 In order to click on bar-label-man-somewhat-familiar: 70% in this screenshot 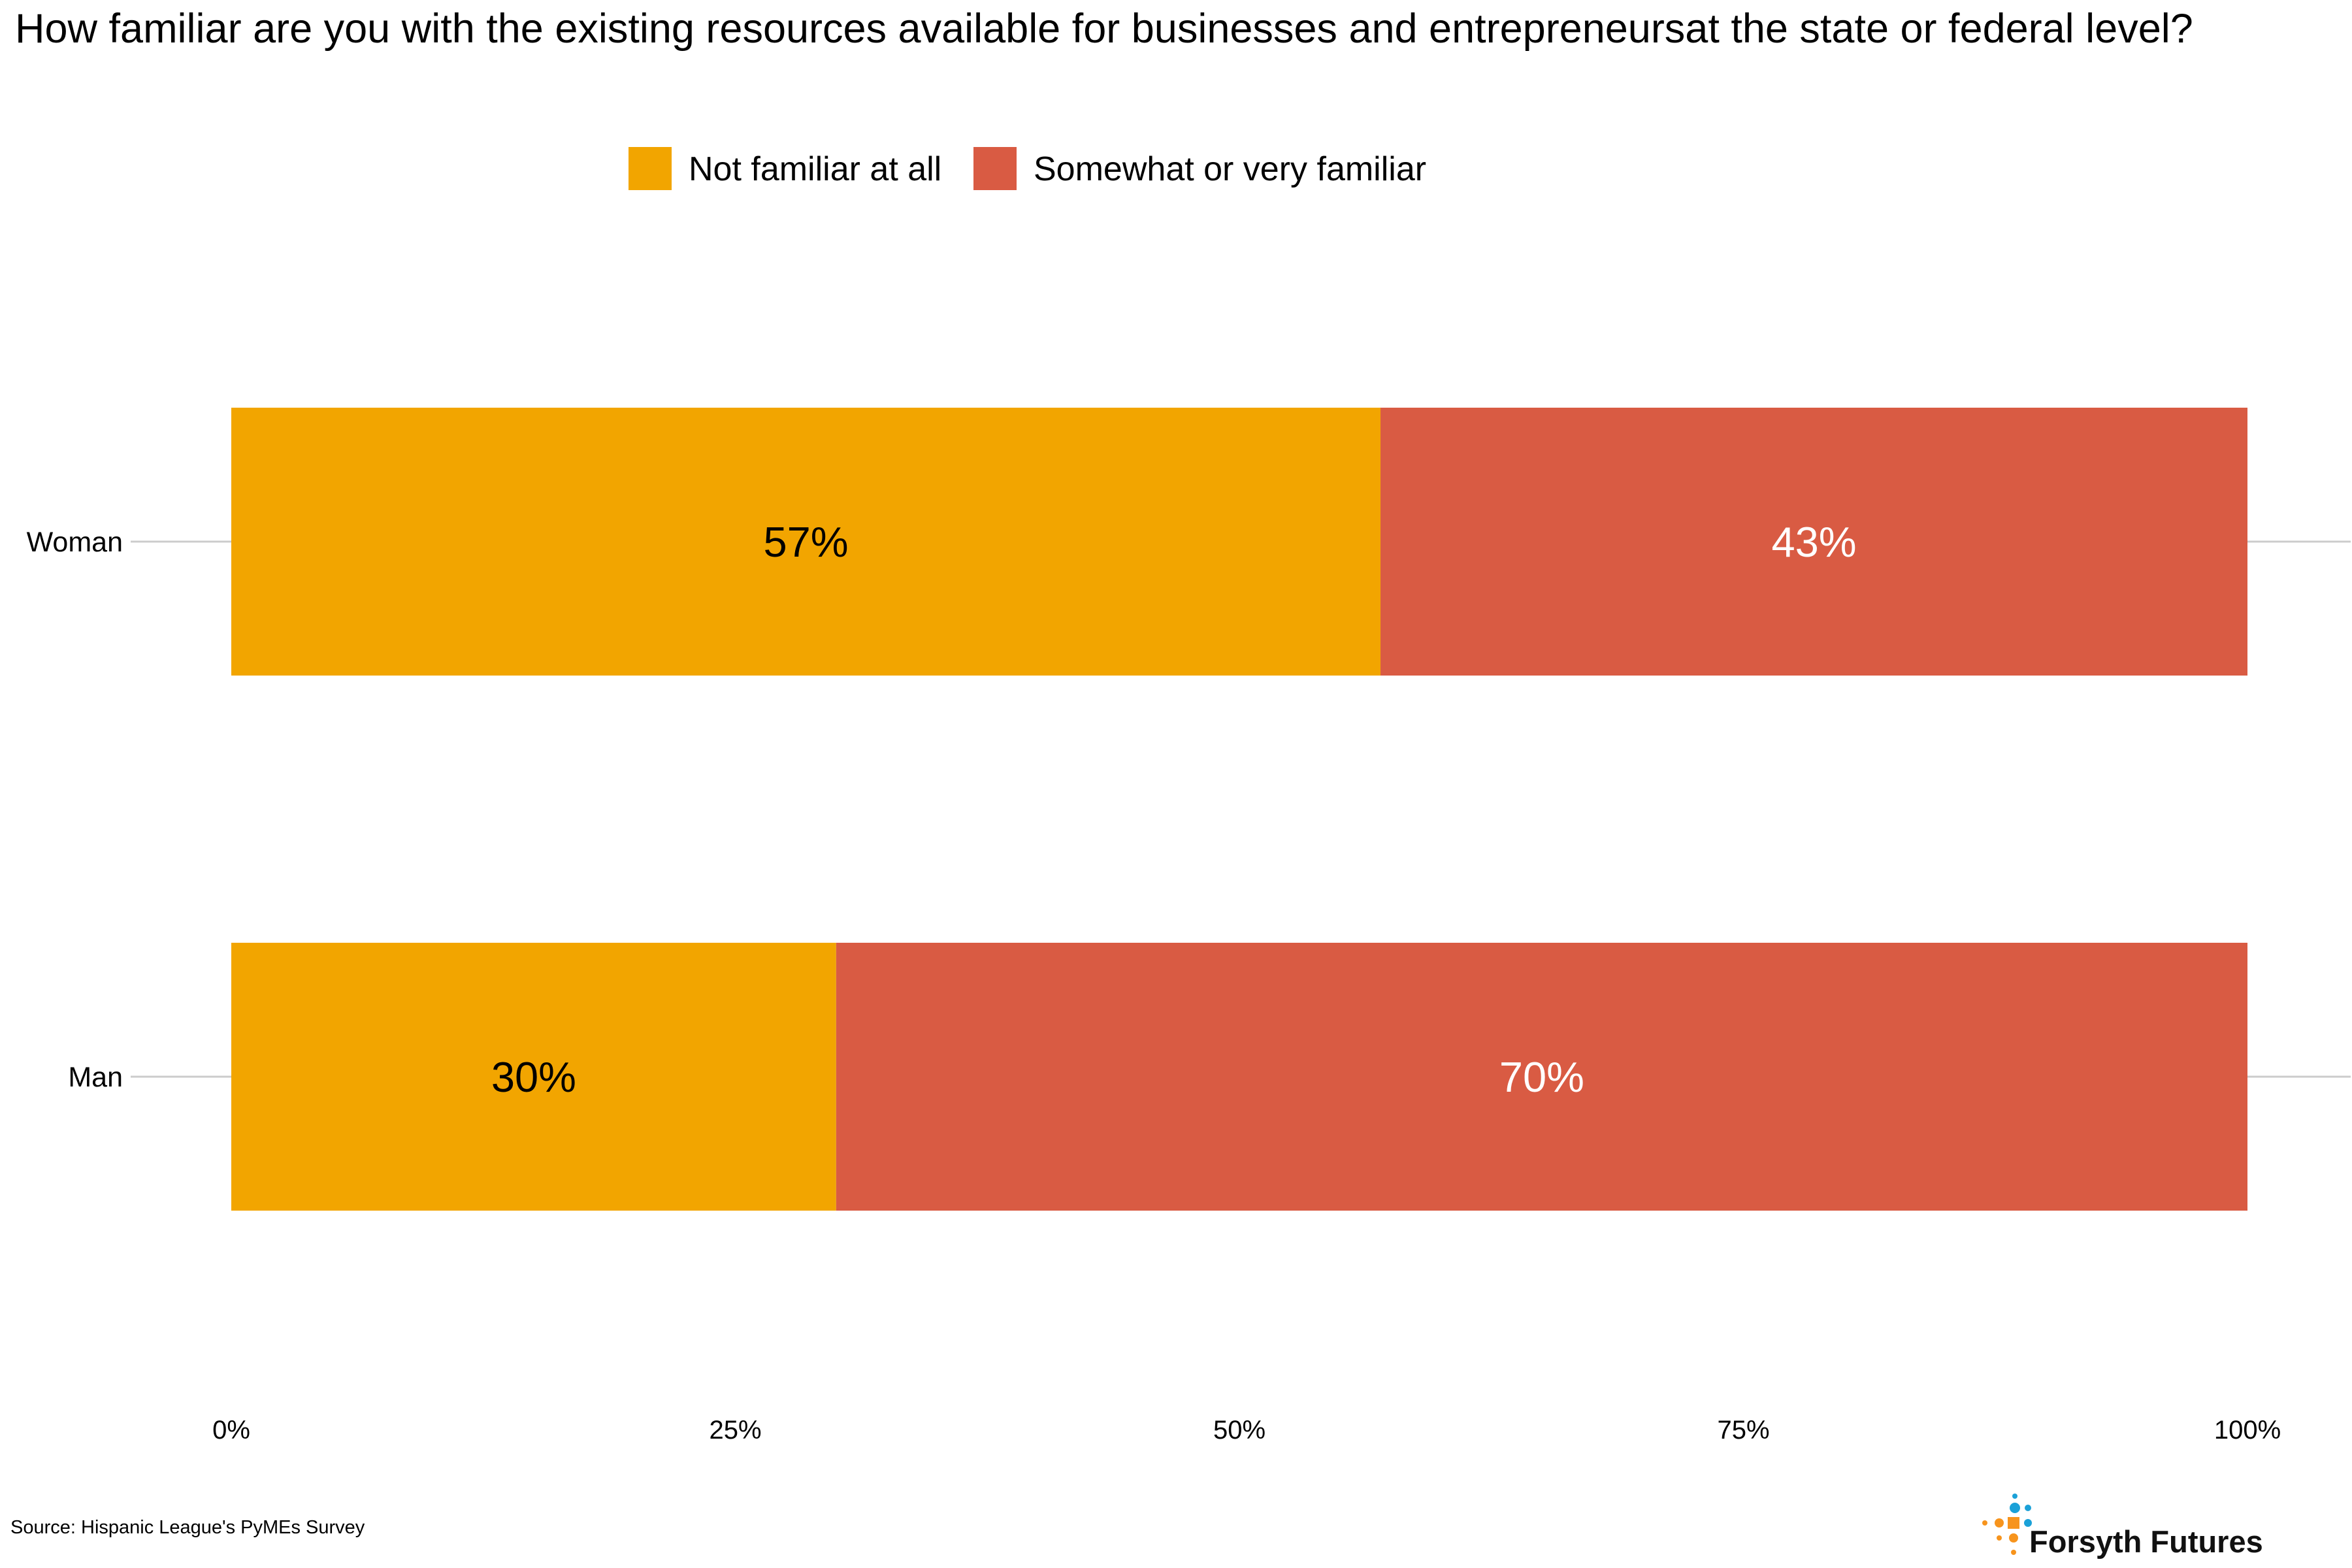, I will do `click(1541, 1077)`.